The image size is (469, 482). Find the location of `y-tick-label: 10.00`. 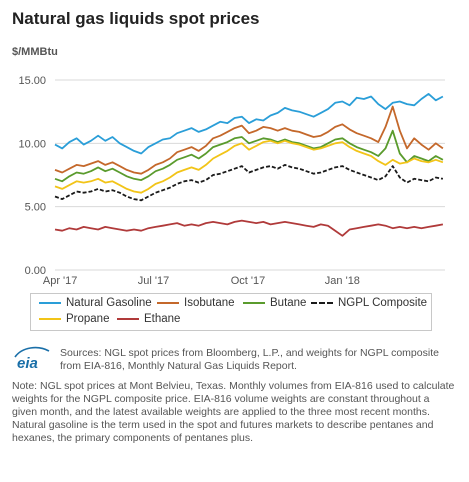

y-tick-label: 10.00 is located at coordinates (32, 144).